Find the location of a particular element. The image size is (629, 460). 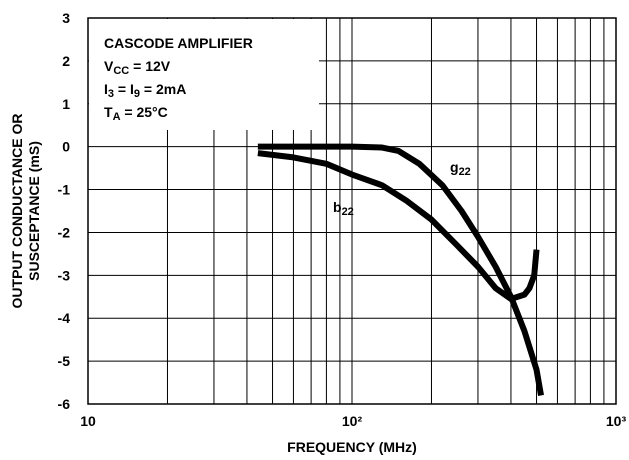

annotation-text: = I is located at coordinates (124, 89).